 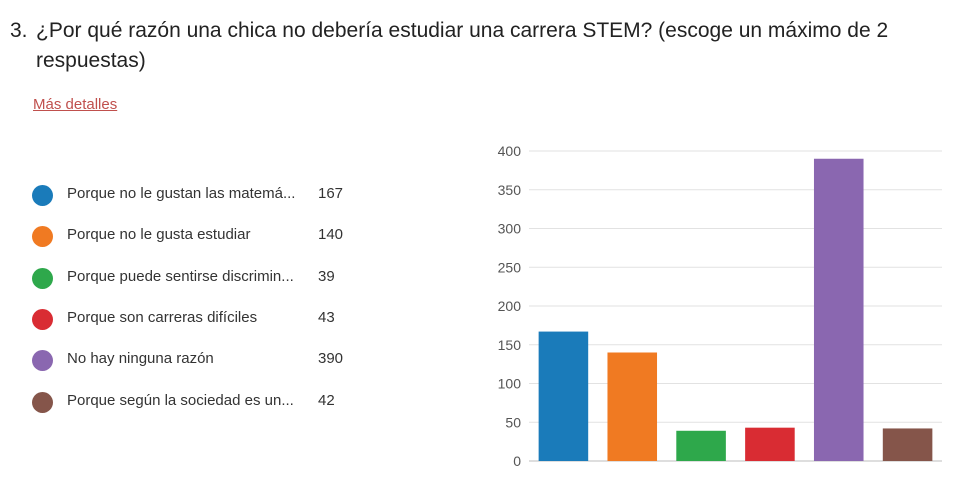 I want to click on legend-label: Porque no le gusta estudiar, so click(x=159, y=234).